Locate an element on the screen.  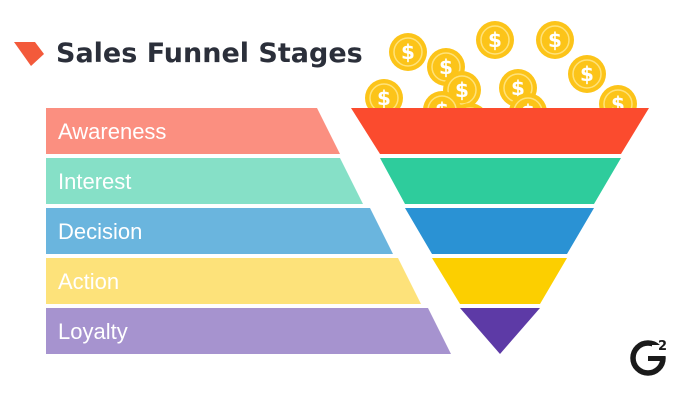
funnel-segment-decision is located at coordinates (499, 231).